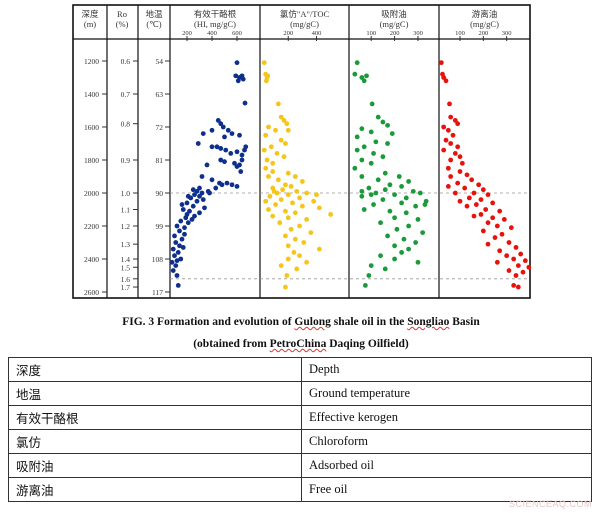 Image resolution: width=602 pixels, height=513 pixels. Describe the element at coordinates (369, 322) in the screenshot. I see `caption-text: shale oil in the` at that location.